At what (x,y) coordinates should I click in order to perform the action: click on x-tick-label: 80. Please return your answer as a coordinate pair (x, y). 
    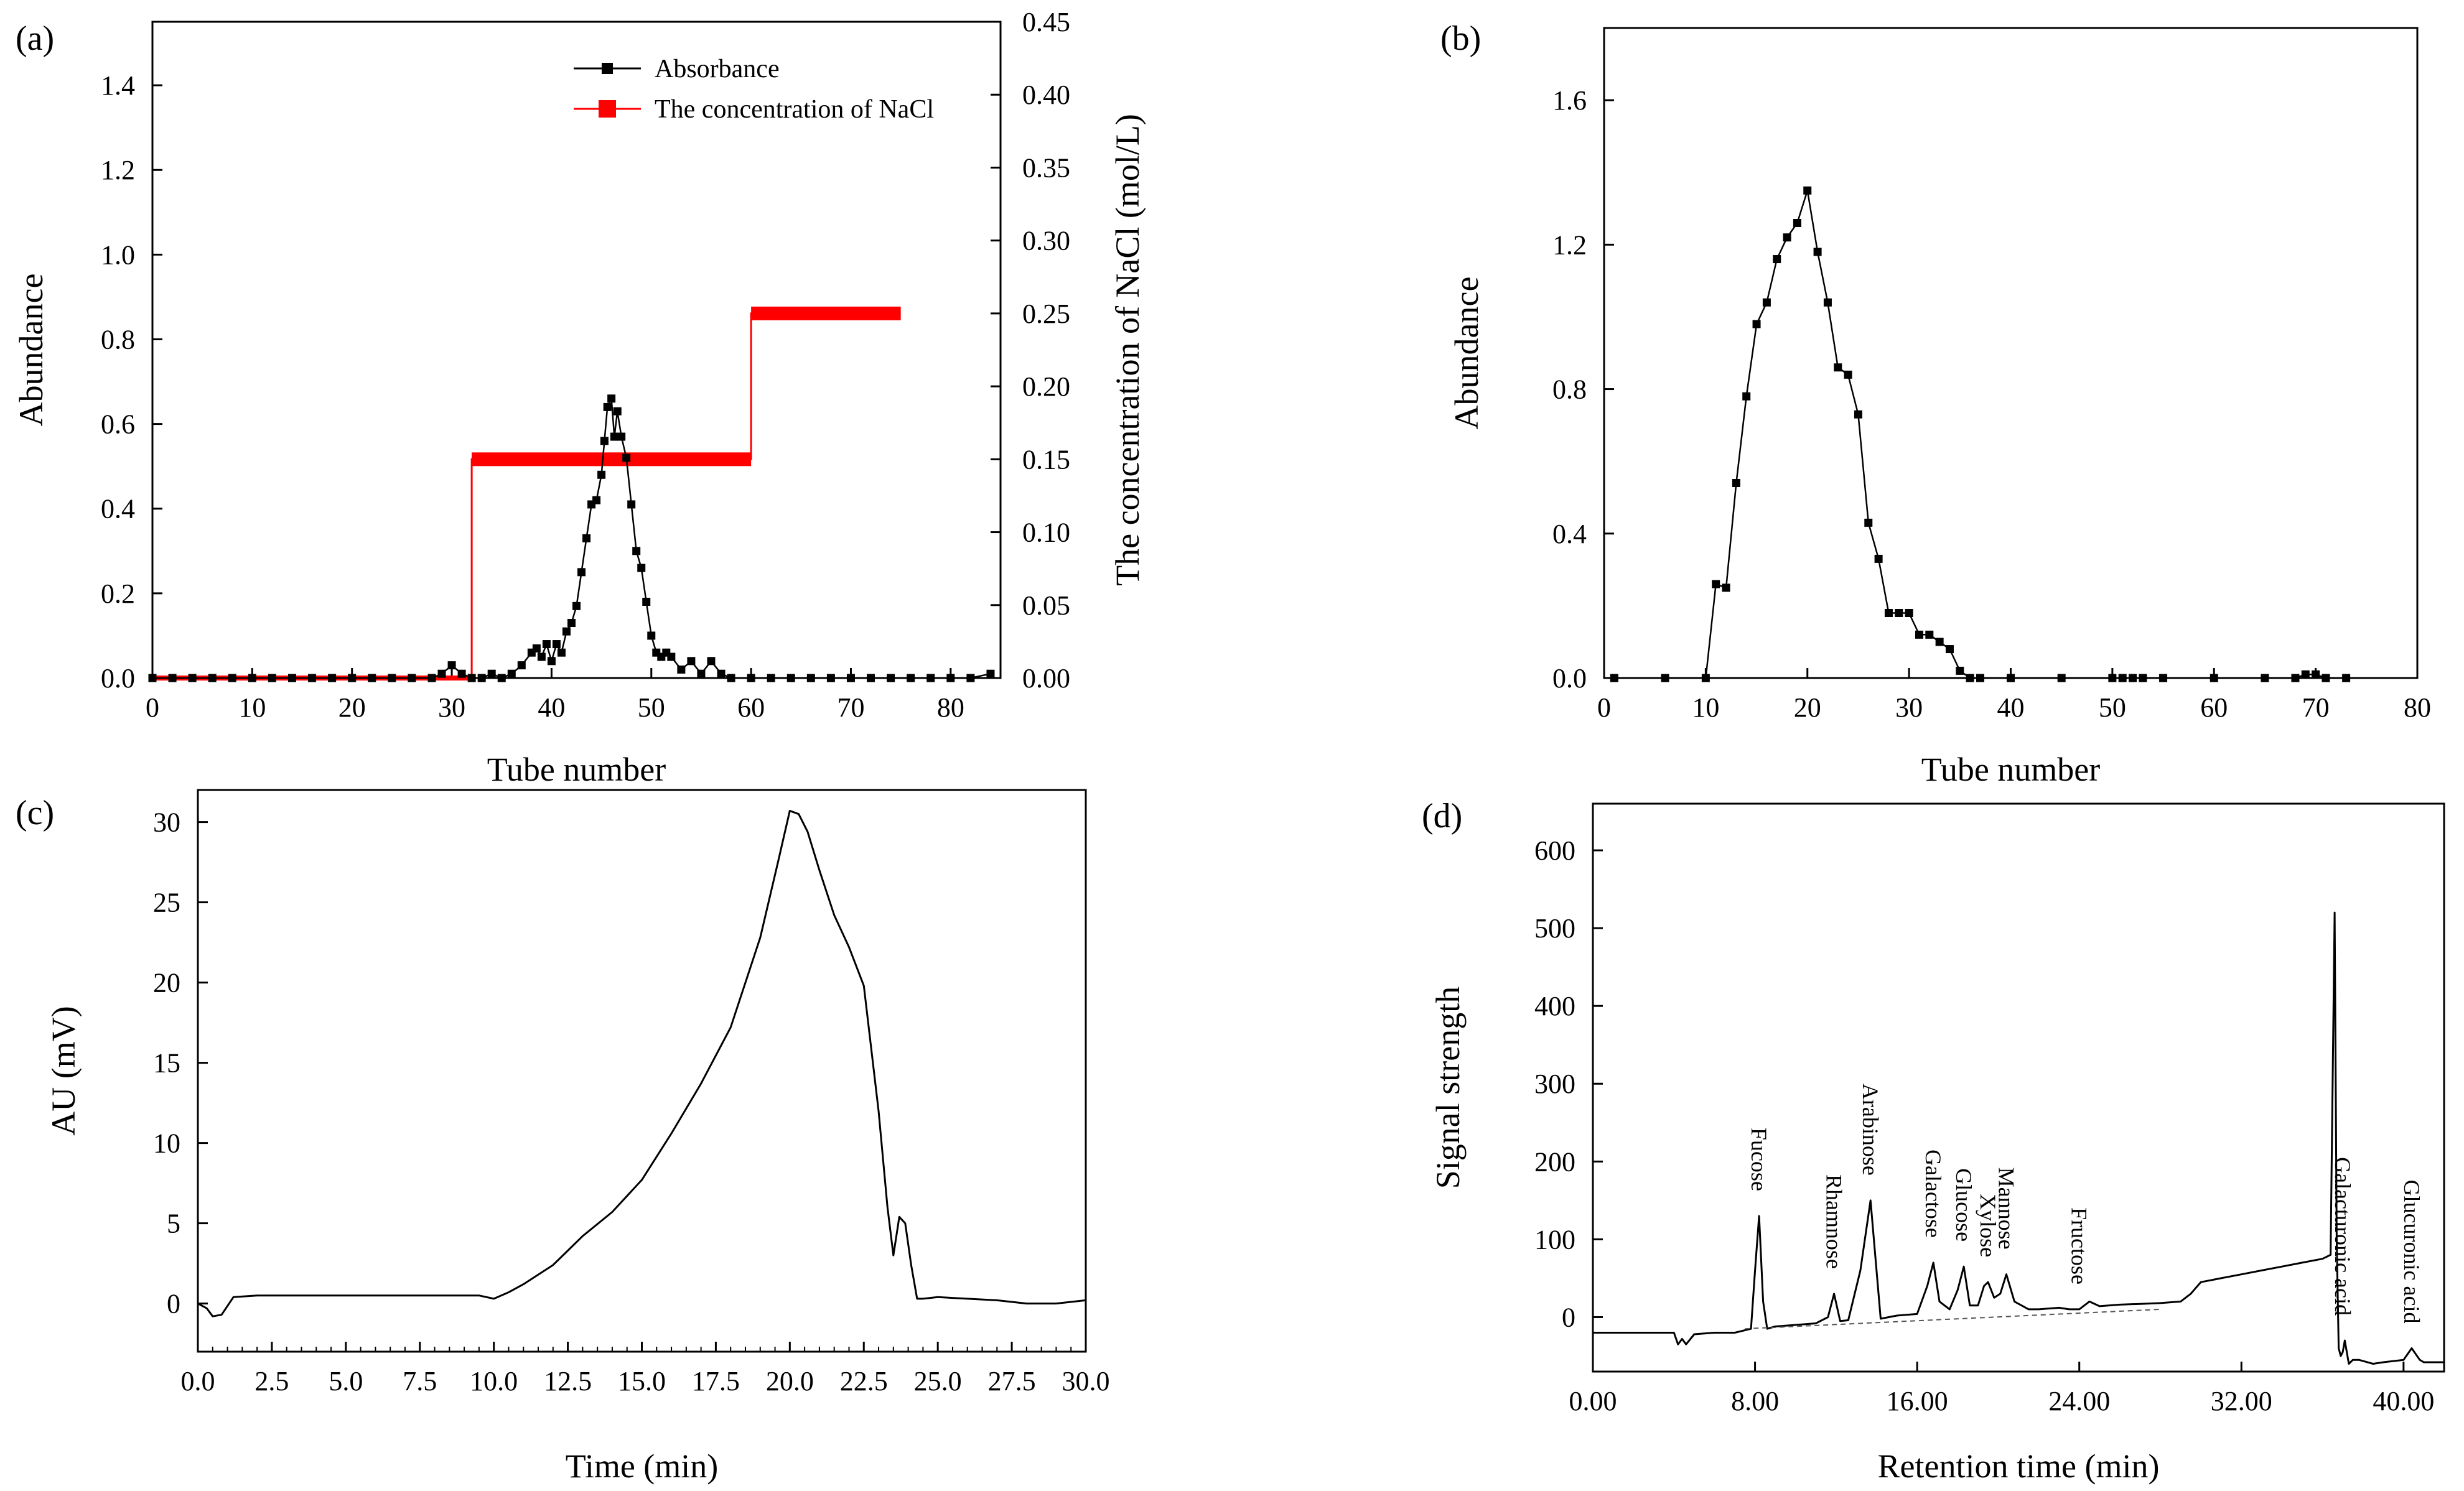
    Looking at the image, I should click on (950, 707).